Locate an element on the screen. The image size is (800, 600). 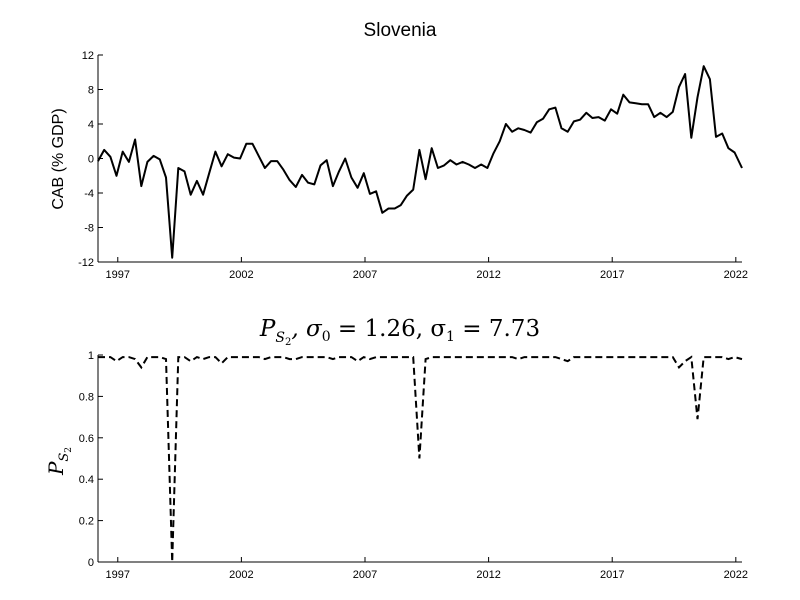
probability-y-tick-label: 0.2 is located at coordinates (86, 522).